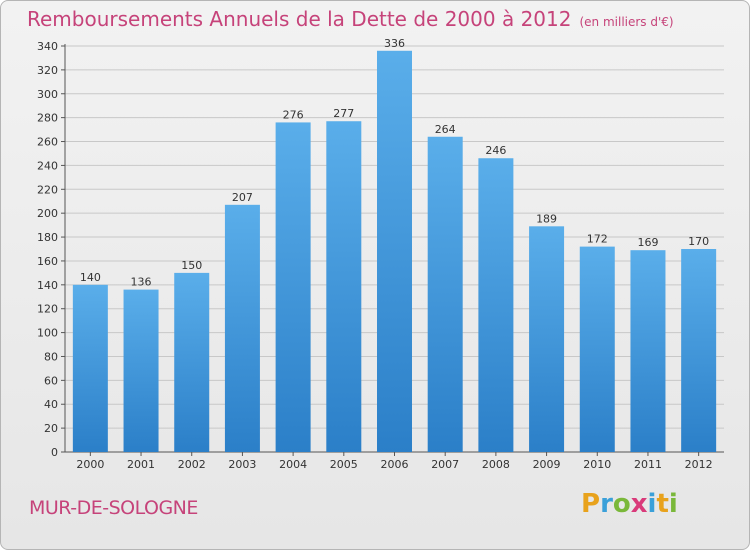  I want to click on bar-2009, so click(547, 339).